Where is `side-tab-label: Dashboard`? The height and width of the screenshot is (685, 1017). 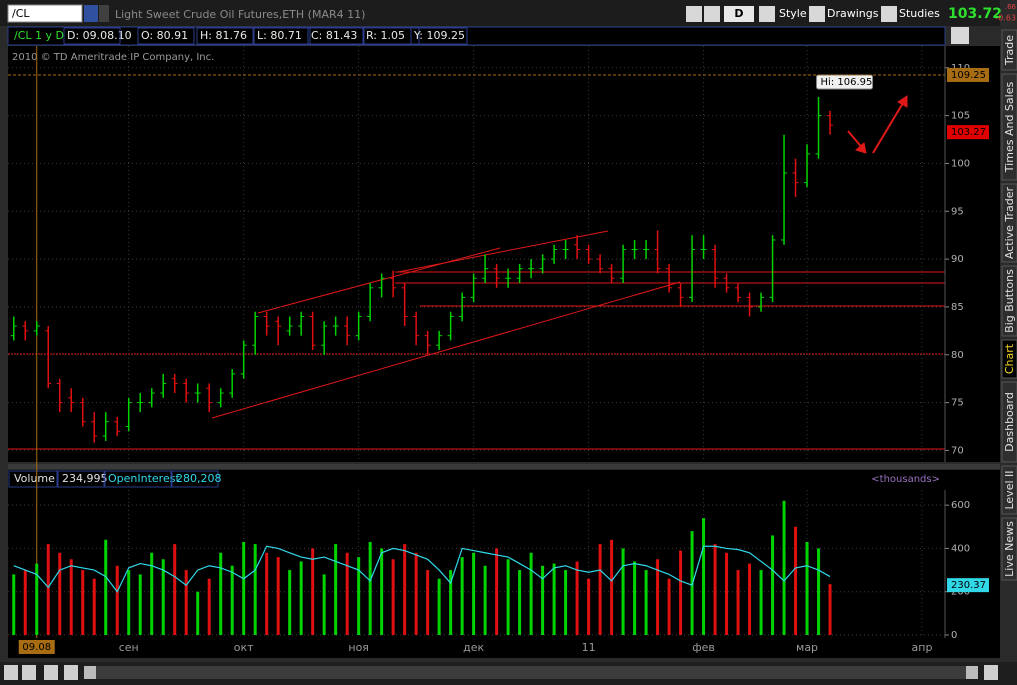 side-tab-label: Dashboard is located at coordinates (1009, 422).